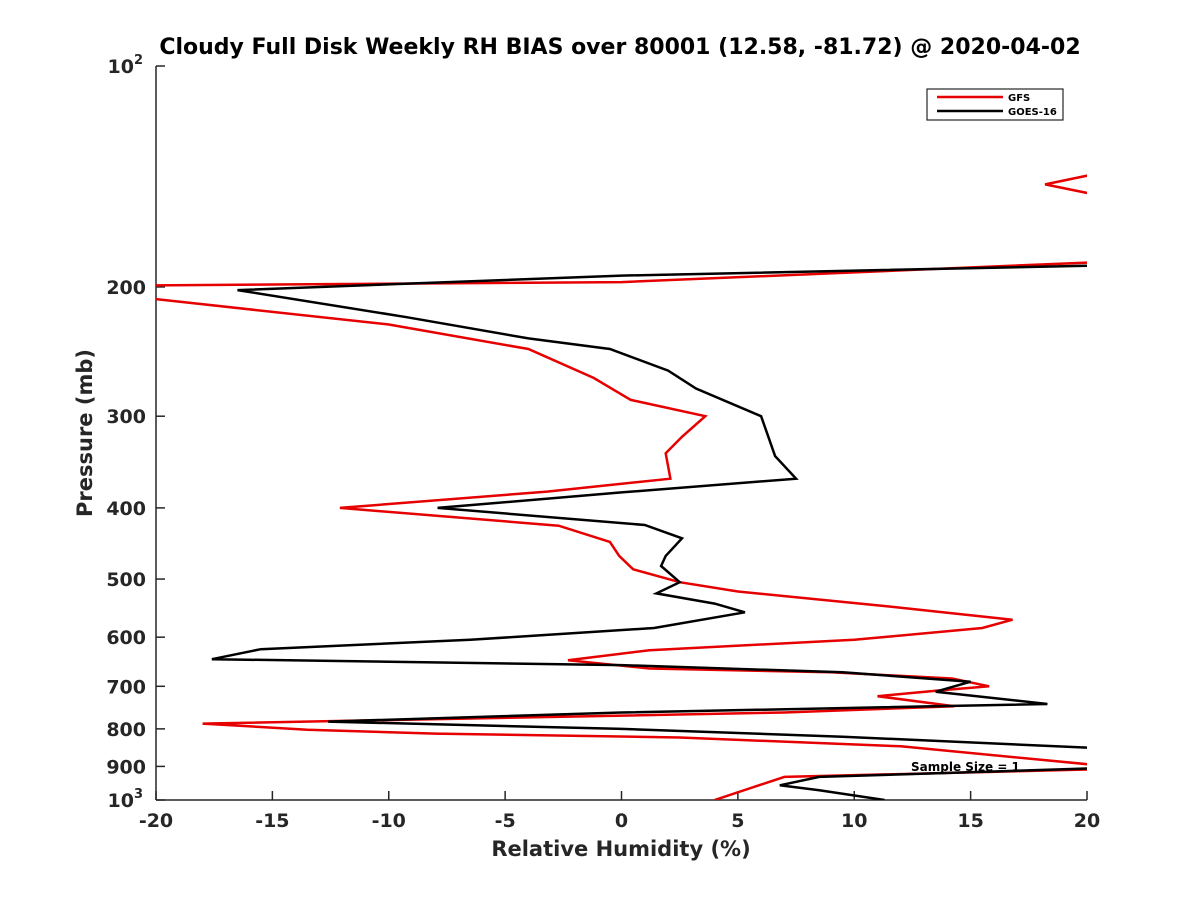 The image size is (1200, 900). Describe the element at coordinates (126, 509) in the screenshot. I see `y-tick-label: 400` at that location.